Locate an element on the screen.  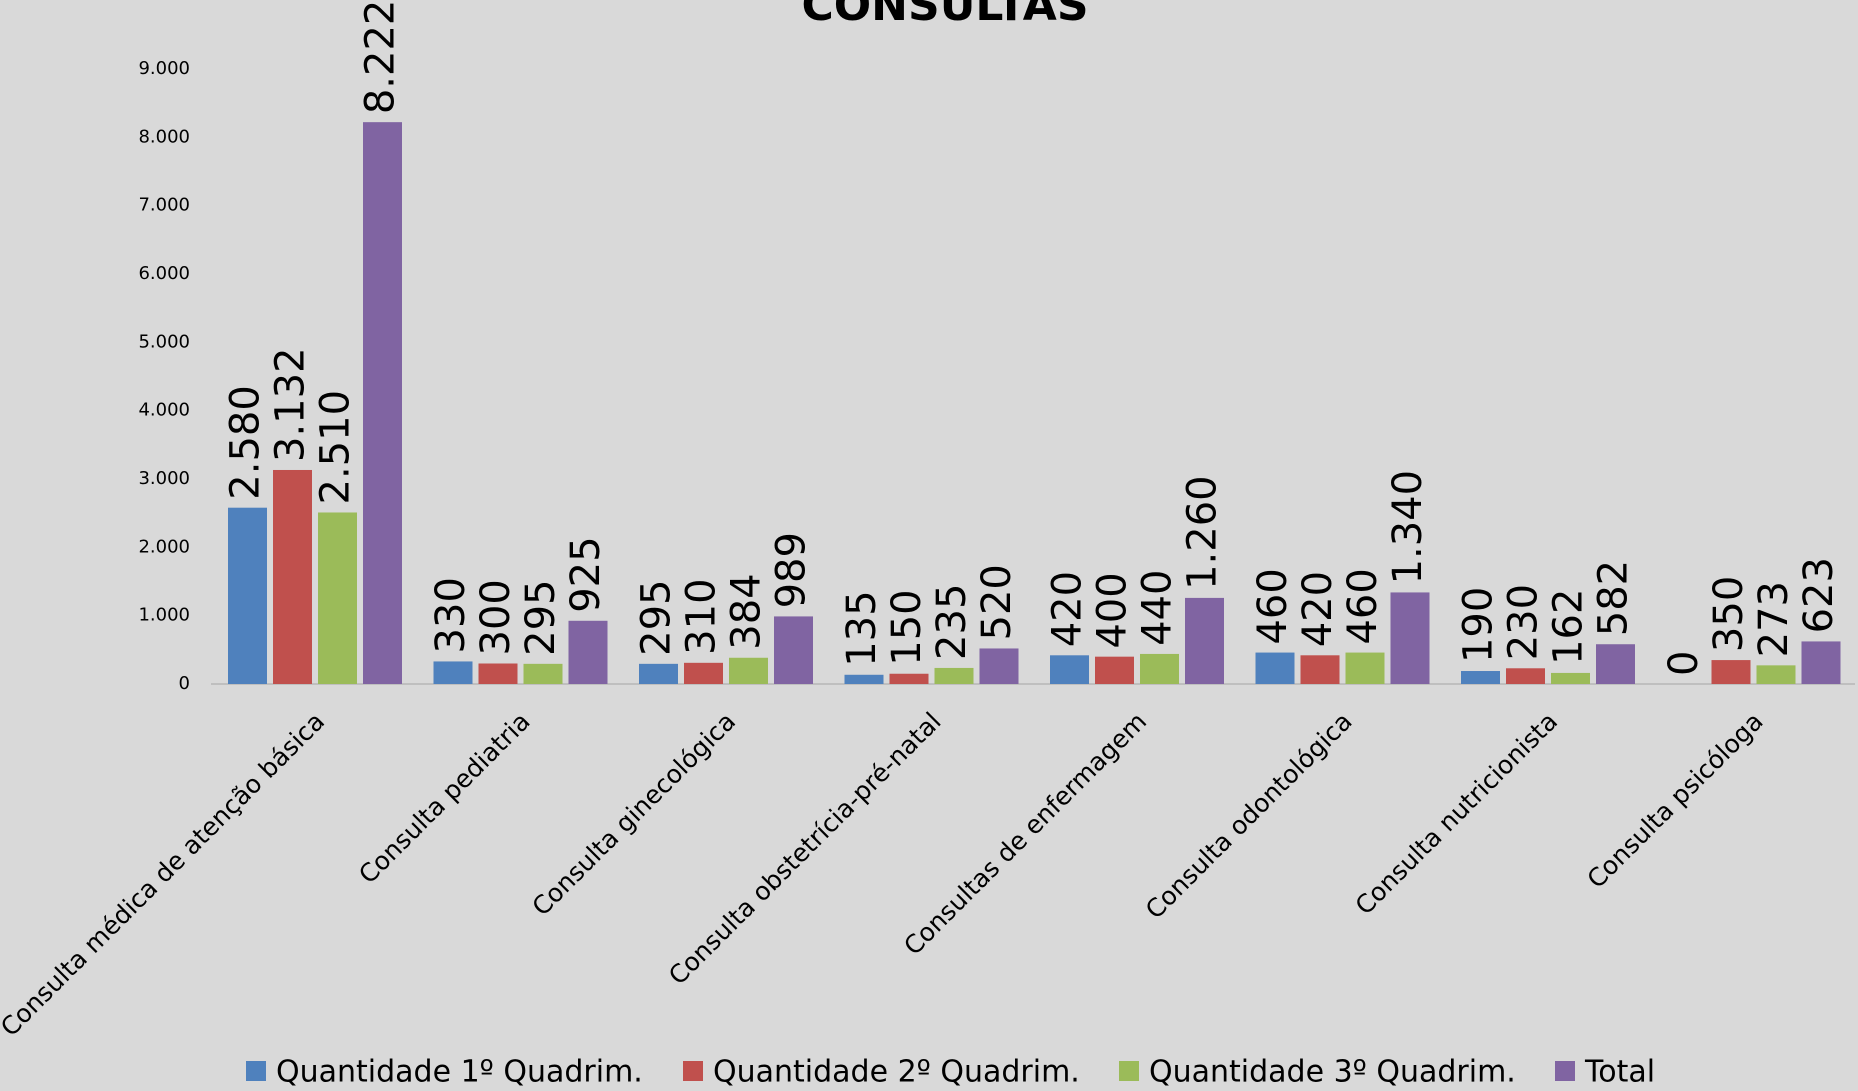
y-tick-label: 2.000 is located at coordinates (164, 546).